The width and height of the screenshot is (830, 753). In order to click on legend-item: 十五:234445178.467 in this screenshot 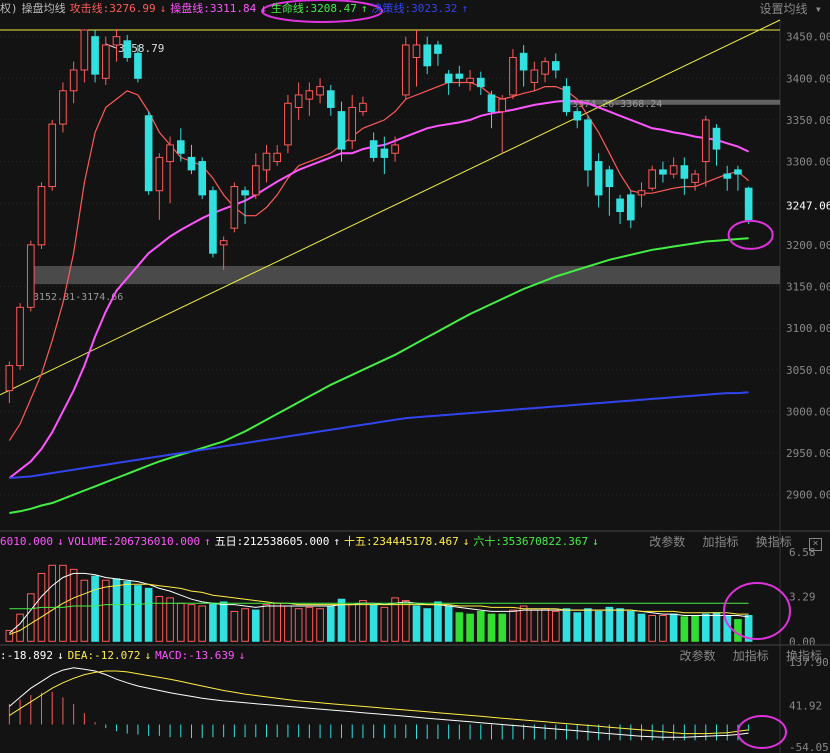, I will do `click(401, 541)`.